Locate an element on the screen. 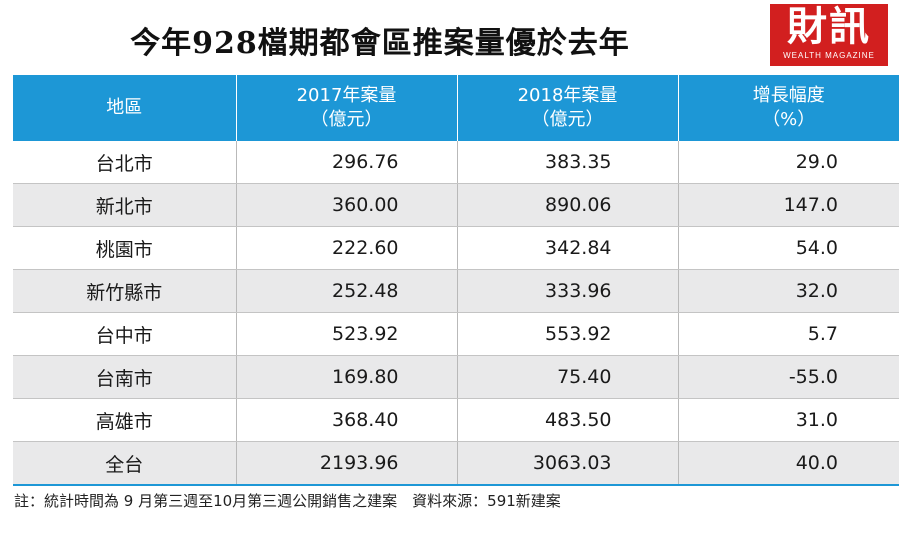 Image resolution: width=902 pixels, height=533 pixels. cell-growth: -55.0 is located at coordinates (788, 377).